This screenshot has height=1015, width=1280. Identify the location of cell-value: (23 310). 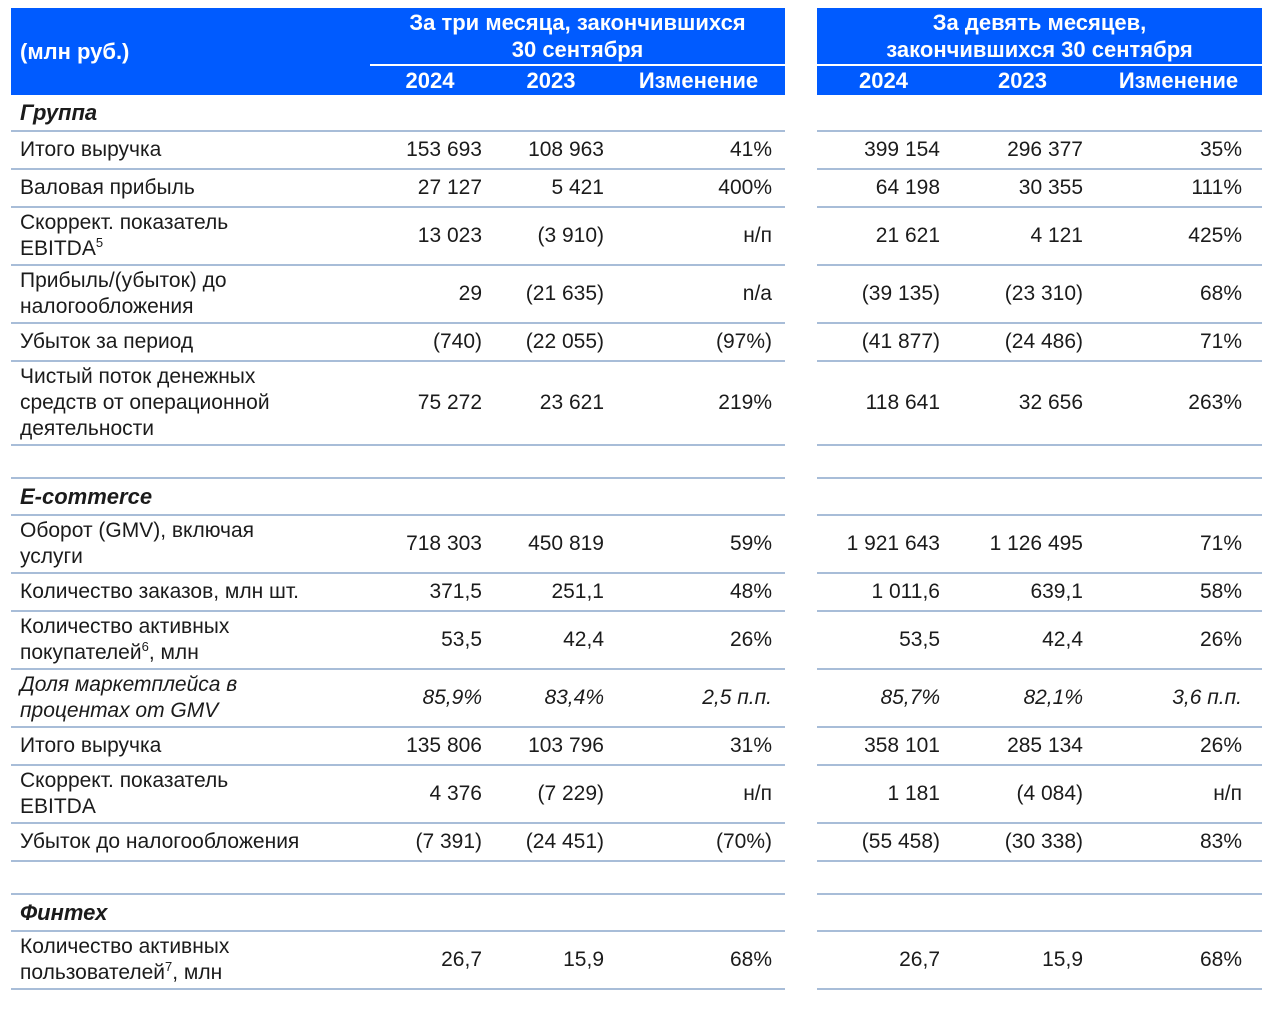
(1043, 293).